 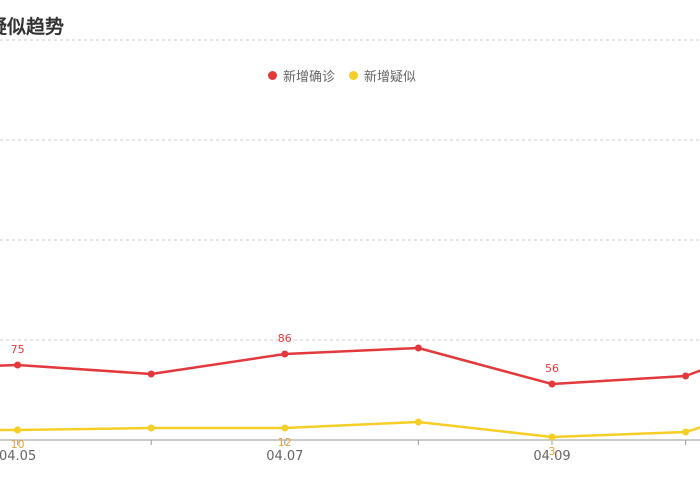 What do you see at coordinates (285, 338) in the screenshot?
I see `data-label: 86` at bounding box center [285, 338].